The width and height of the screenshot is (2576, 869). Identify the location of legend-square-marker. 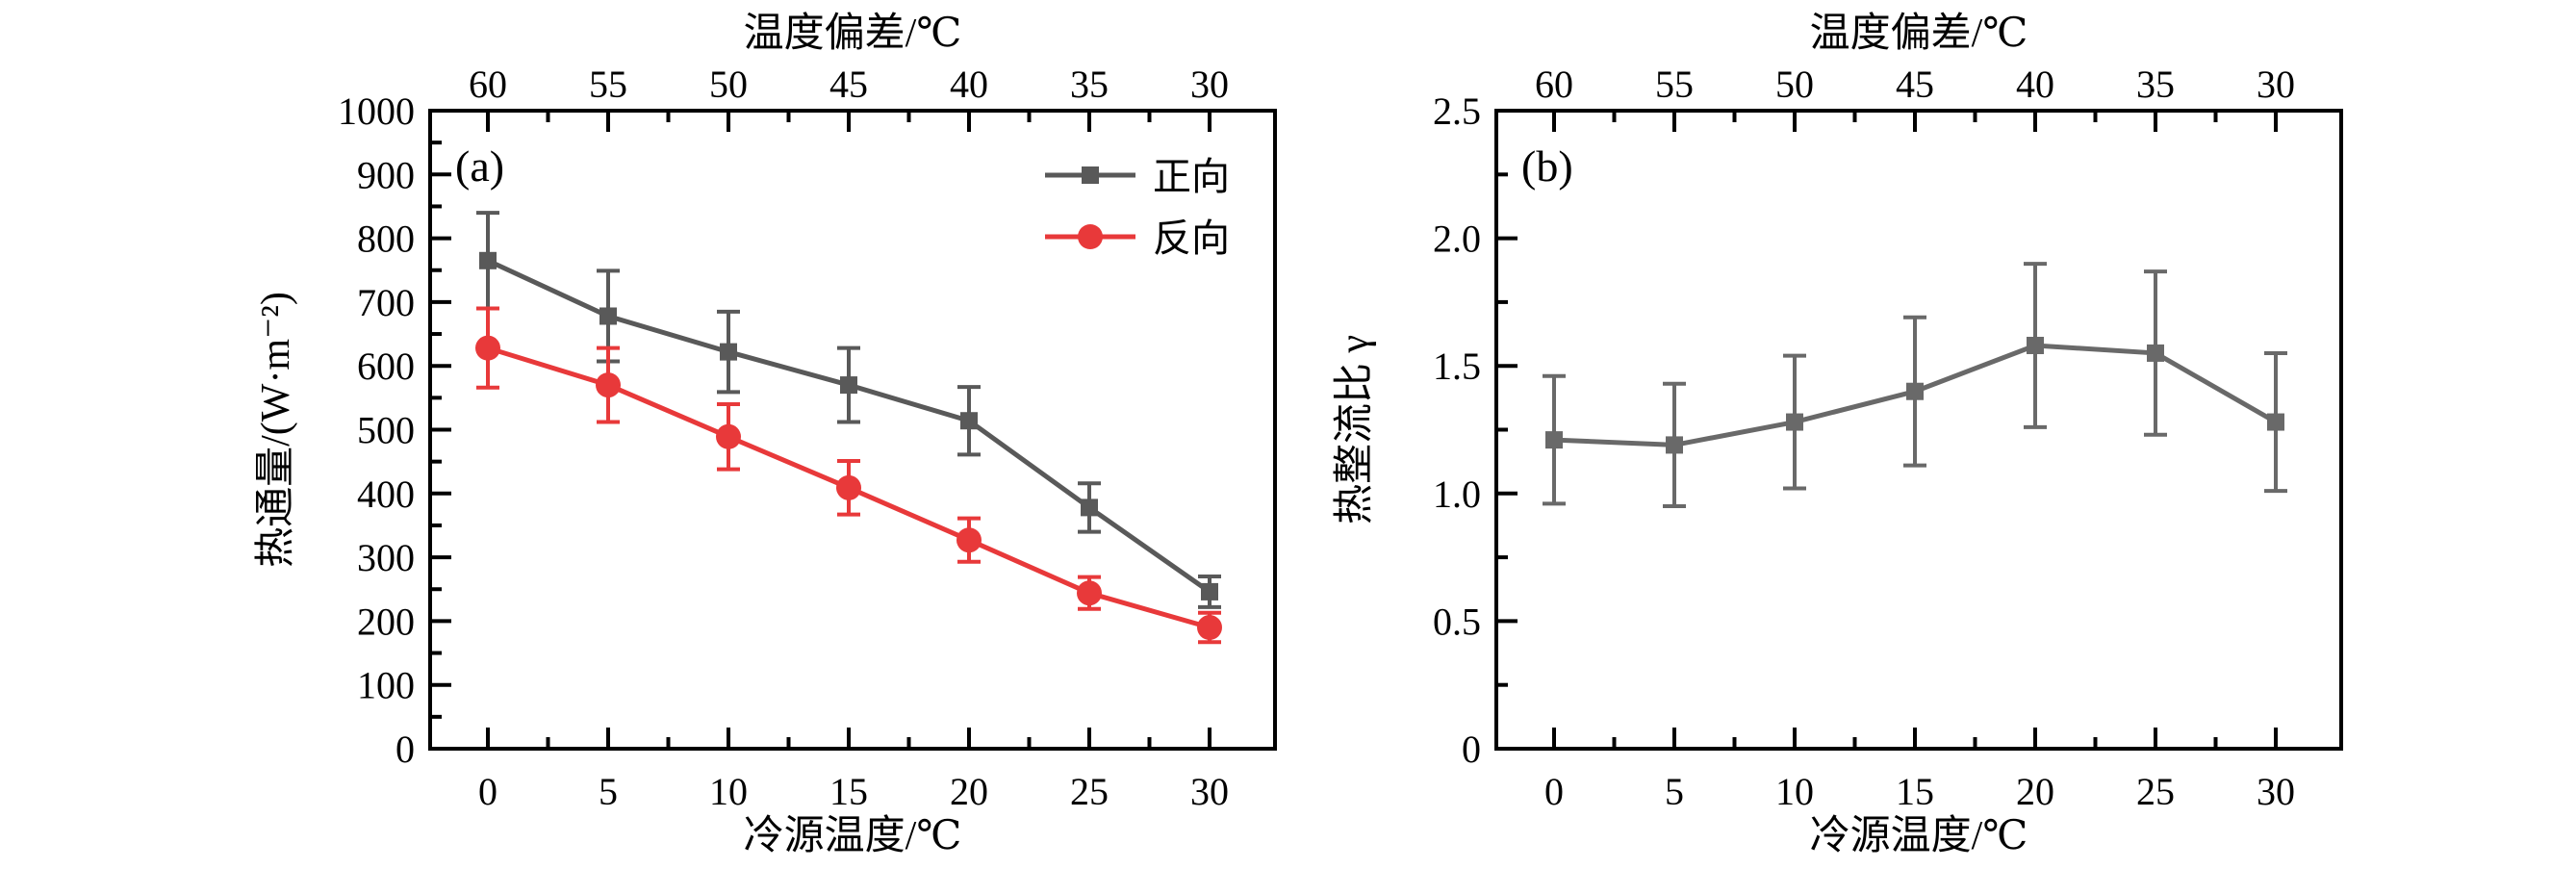
(1090, 175).